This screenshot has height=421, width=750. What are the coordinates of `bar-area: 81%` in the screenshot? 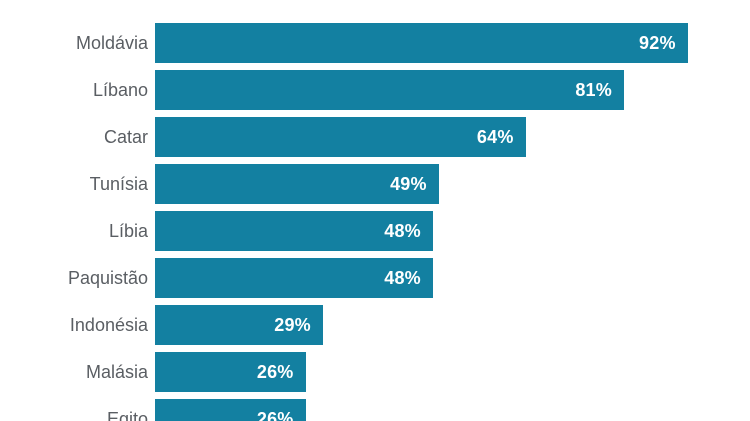 It's located at (444, 90).